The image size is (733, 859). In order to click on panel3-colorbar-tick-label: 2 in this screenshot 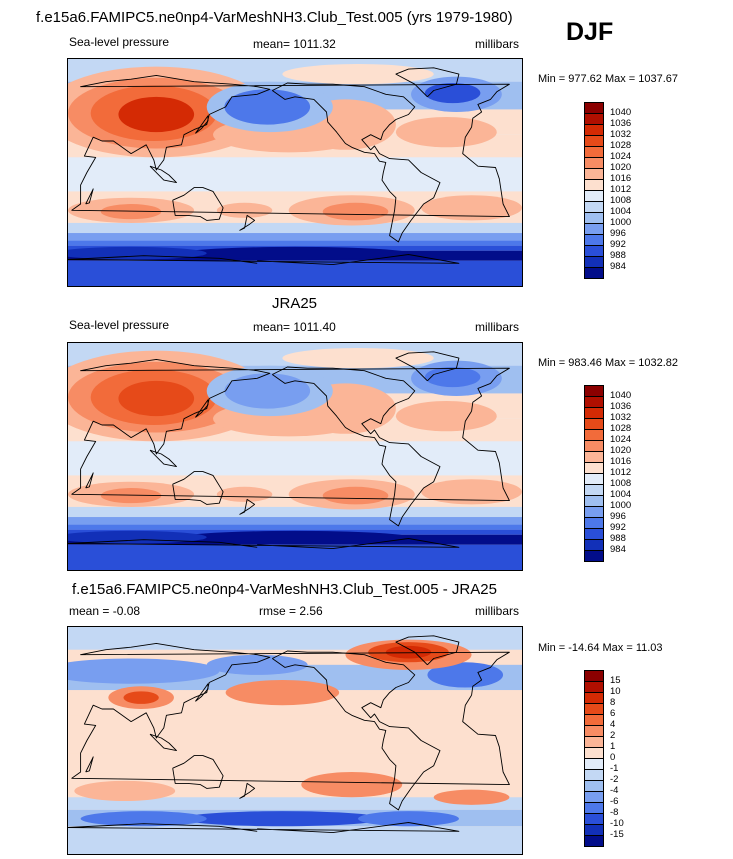, I will do `click(613, 735)`.